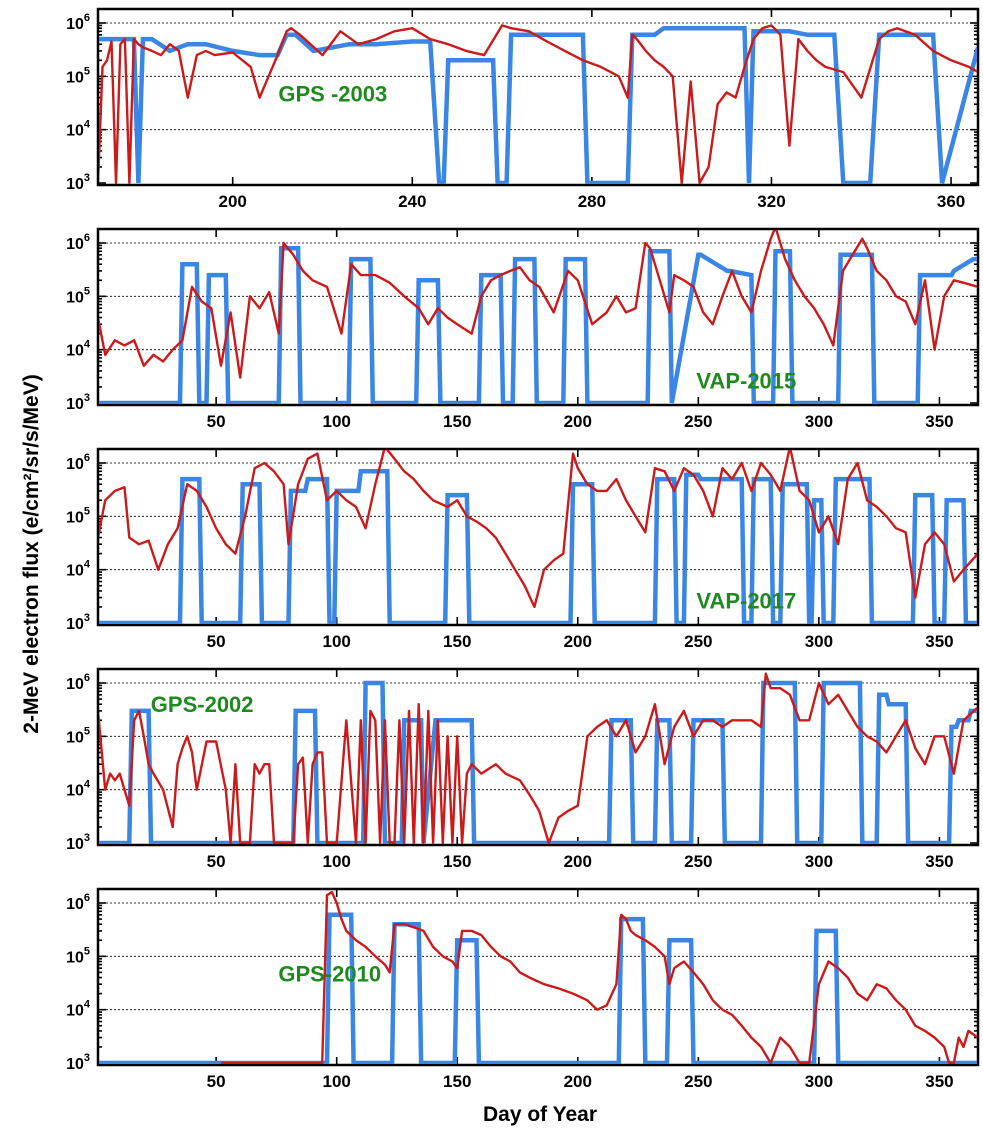 This screenshot has height=1129, width=983. What do you see at coordinates (540, 1114) in the screenshot?
I see `x-axis-title: Day of Year` at bounding box center [540, 1114].